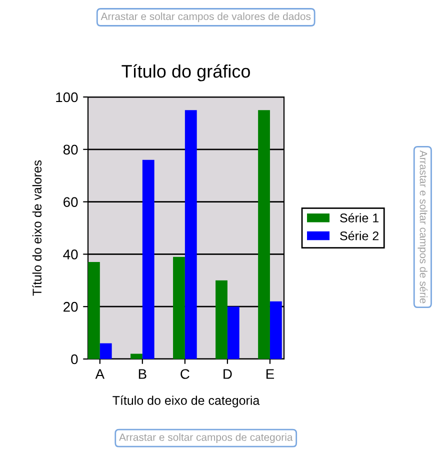 The width and height of the screenshot is (438, 454). What do you see at coordinates (359, 217) in the screenshot?
I see `legend-label: Série 1` at bounding box center [359, 217].